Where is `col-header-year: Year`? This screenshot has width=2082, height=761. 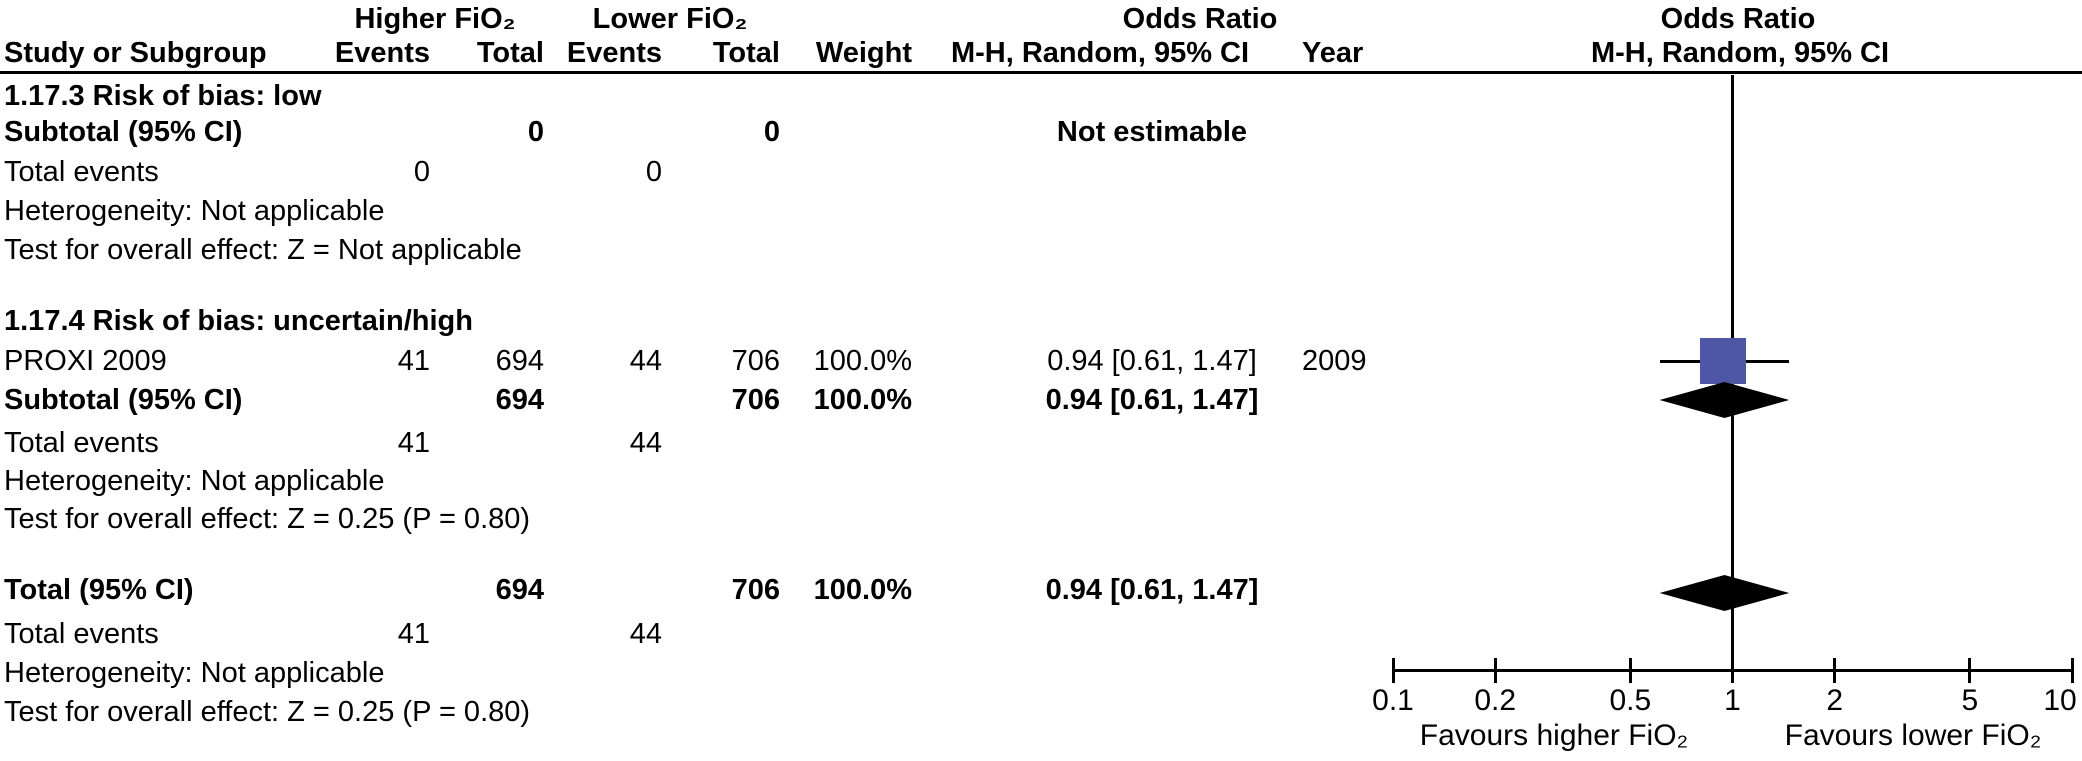
col-header-year: Year is located at coordinates (1333, 53).